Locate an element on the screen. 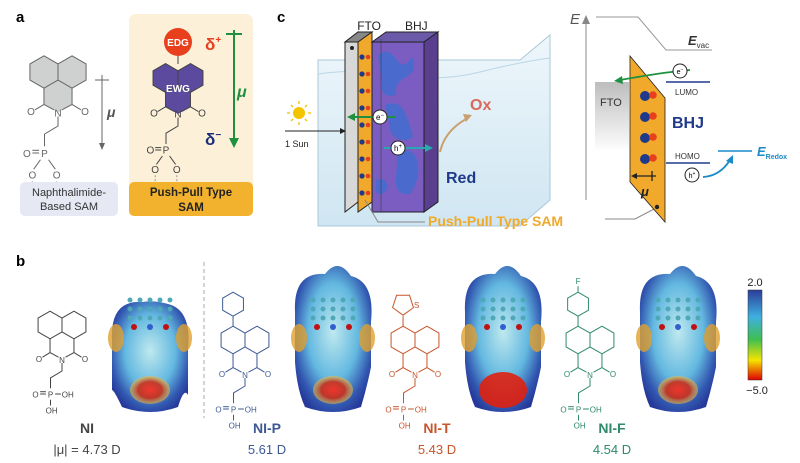 This screenshot has height=463, width=800. ox-label: Ox is located at coordinates (480, 105).